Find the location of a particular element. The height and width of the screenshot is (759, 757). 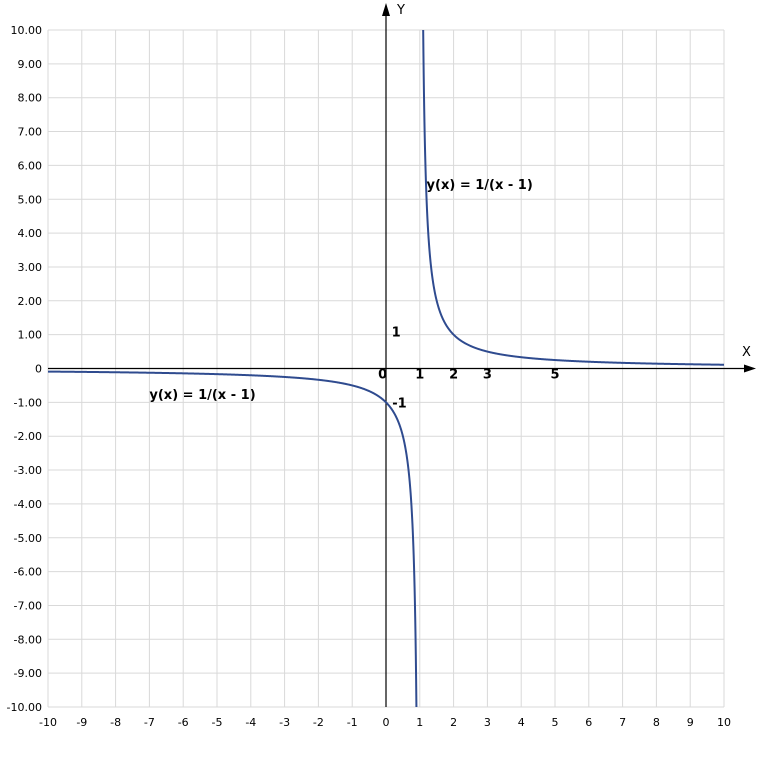

y-tick-label: 0 is located at coordinates (38, 369).